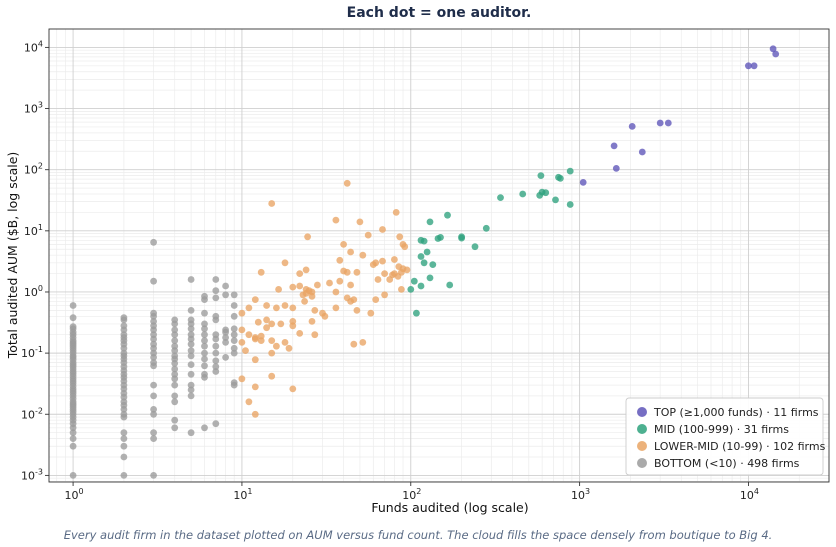  I want to click on y-tick-label: 10⁻³, so click(32, 474).